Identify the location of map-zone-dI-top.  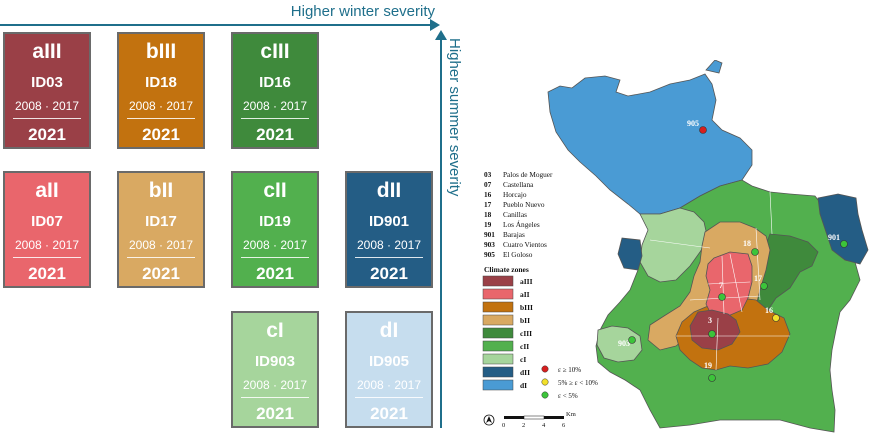
(714, 66).